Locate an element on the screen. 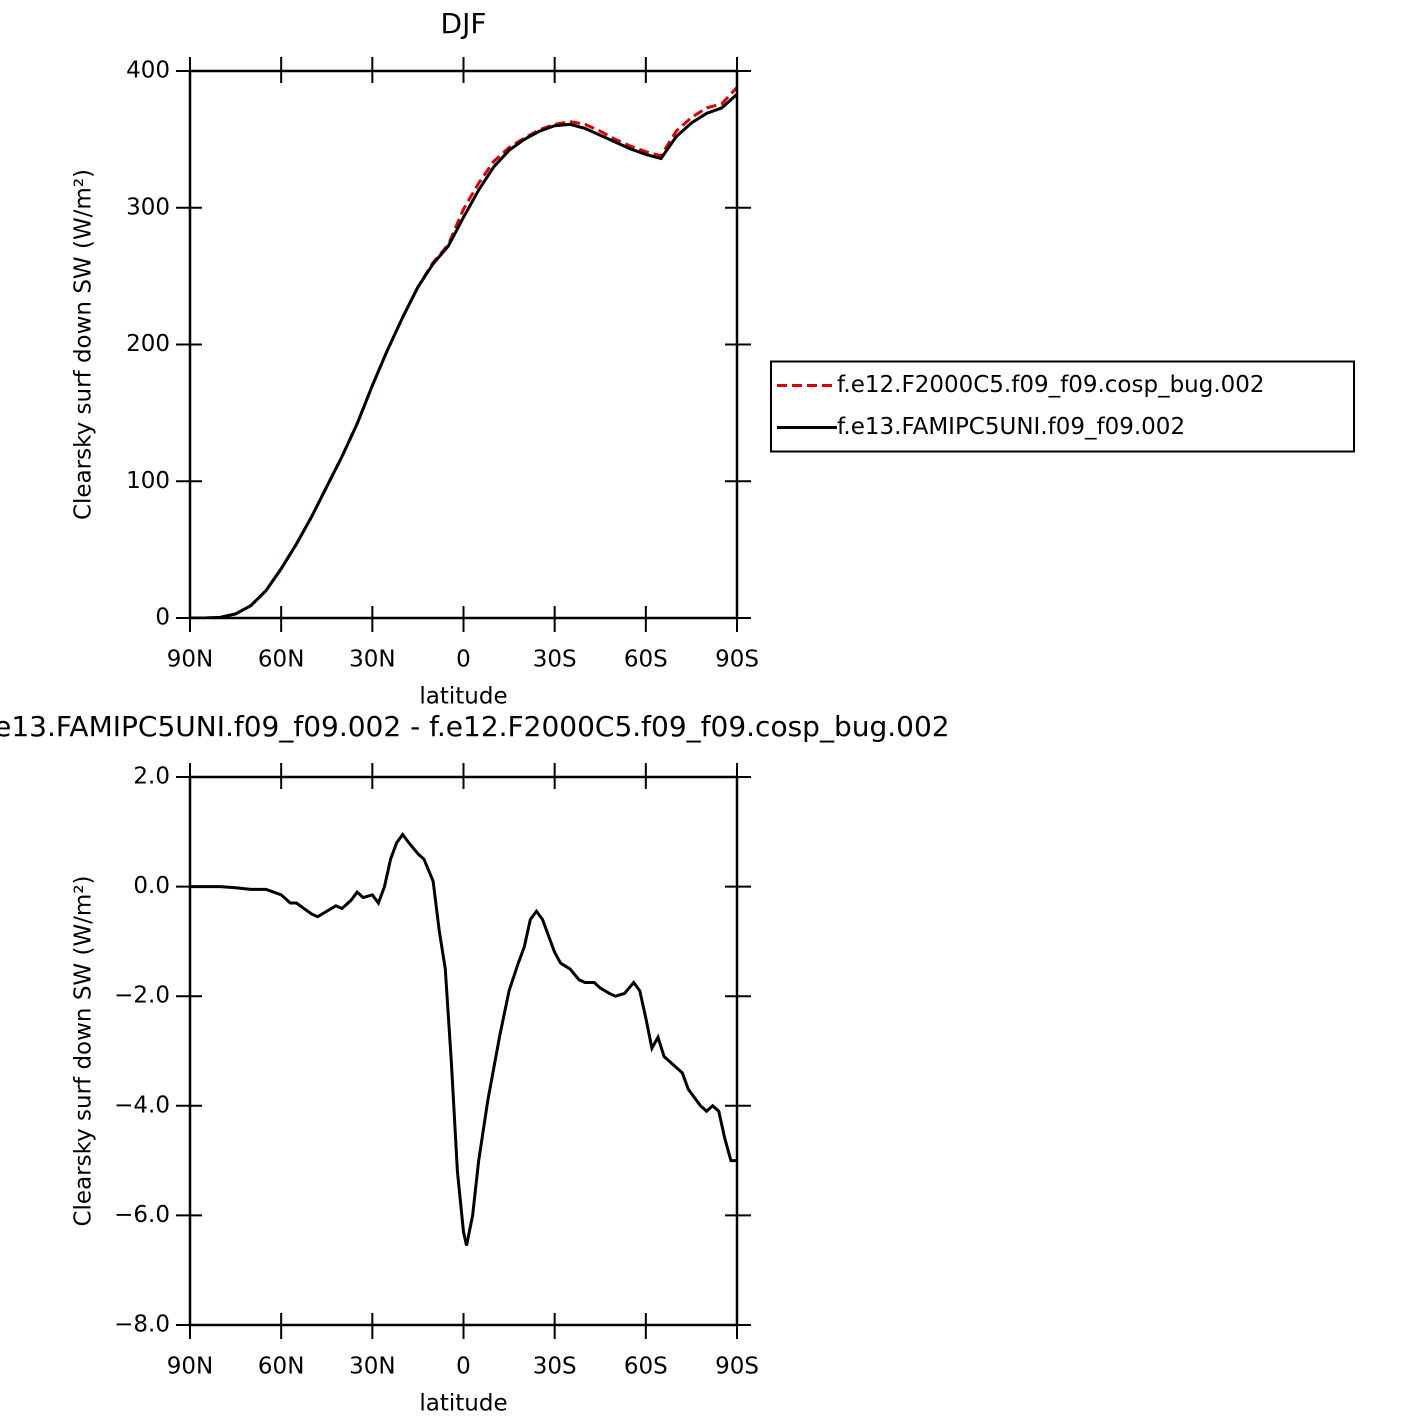 Image resolution: width=1424 pixels, height=1424 pixels. y-tick-label: 200 is located at coordinates (148, 344).